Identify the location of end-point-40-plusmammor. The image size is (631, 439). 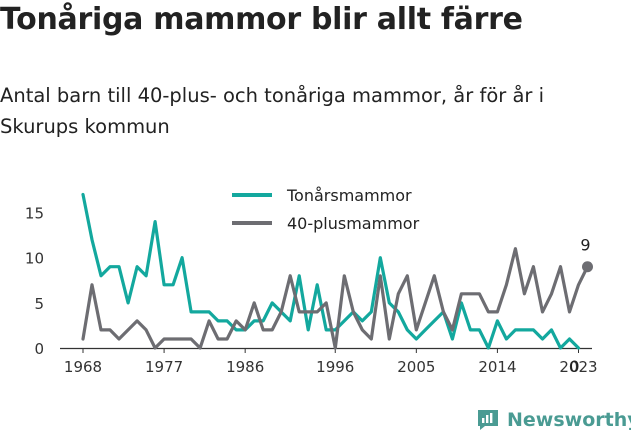
(587, 267).